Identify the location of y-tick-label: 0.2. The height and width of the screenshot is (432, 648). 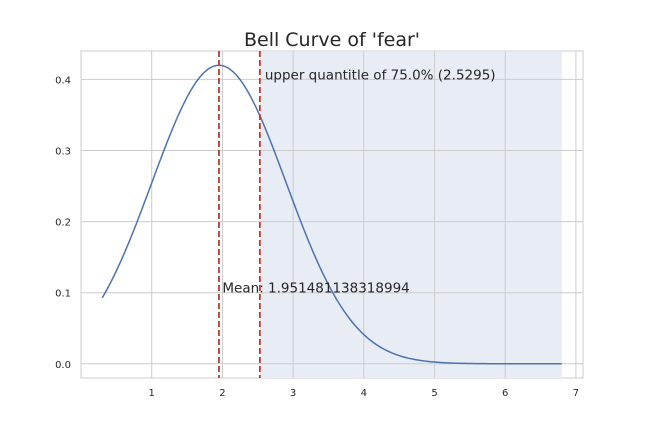
(63, 223).